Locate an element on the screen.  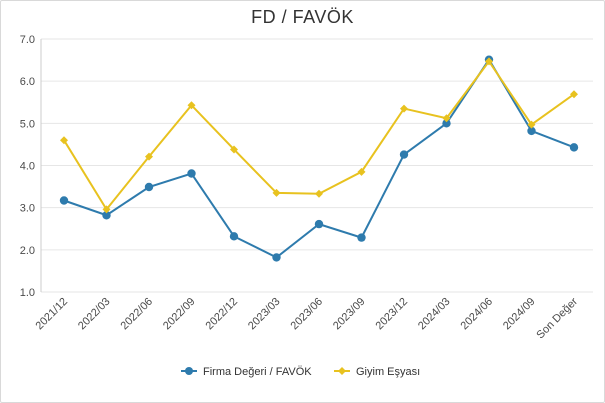
x-tick-label: 2023/12 is located at coordinates (392, 314).